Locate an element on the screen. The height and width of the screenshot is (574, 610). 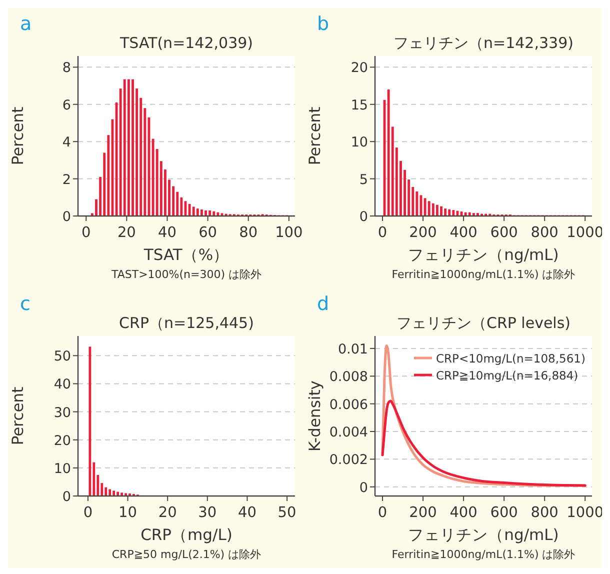
y-tick-label: 6 is located at coordinates (66, 105).